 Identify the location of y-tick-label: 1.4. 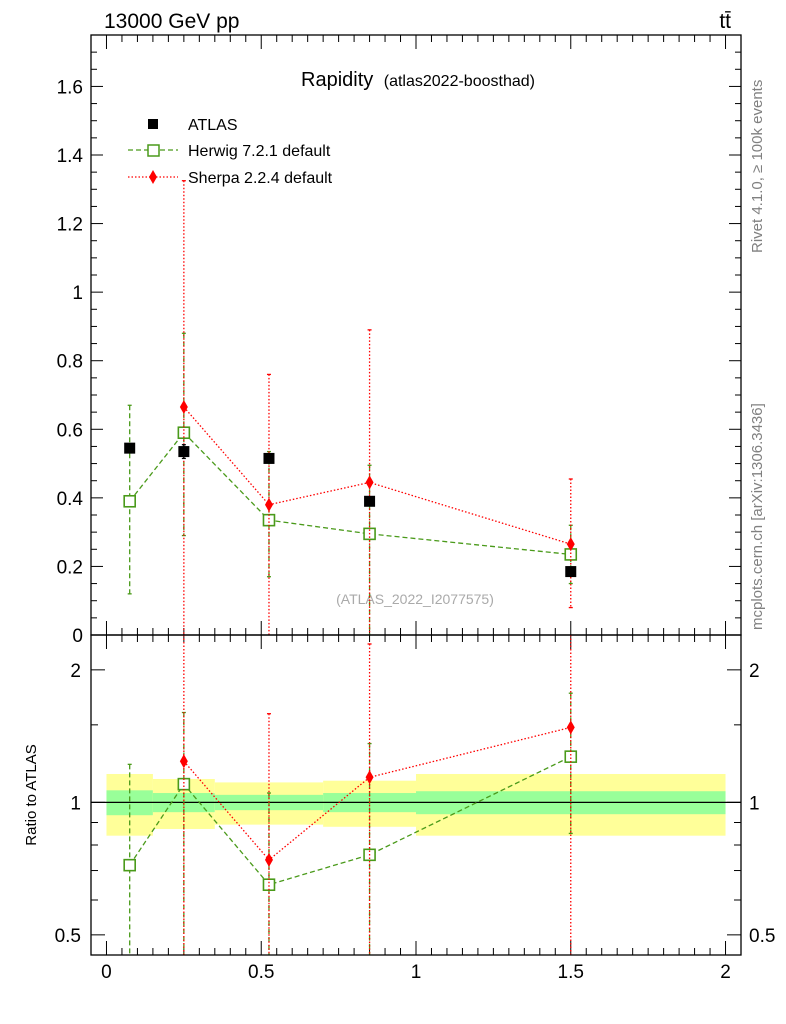
(70, 156).